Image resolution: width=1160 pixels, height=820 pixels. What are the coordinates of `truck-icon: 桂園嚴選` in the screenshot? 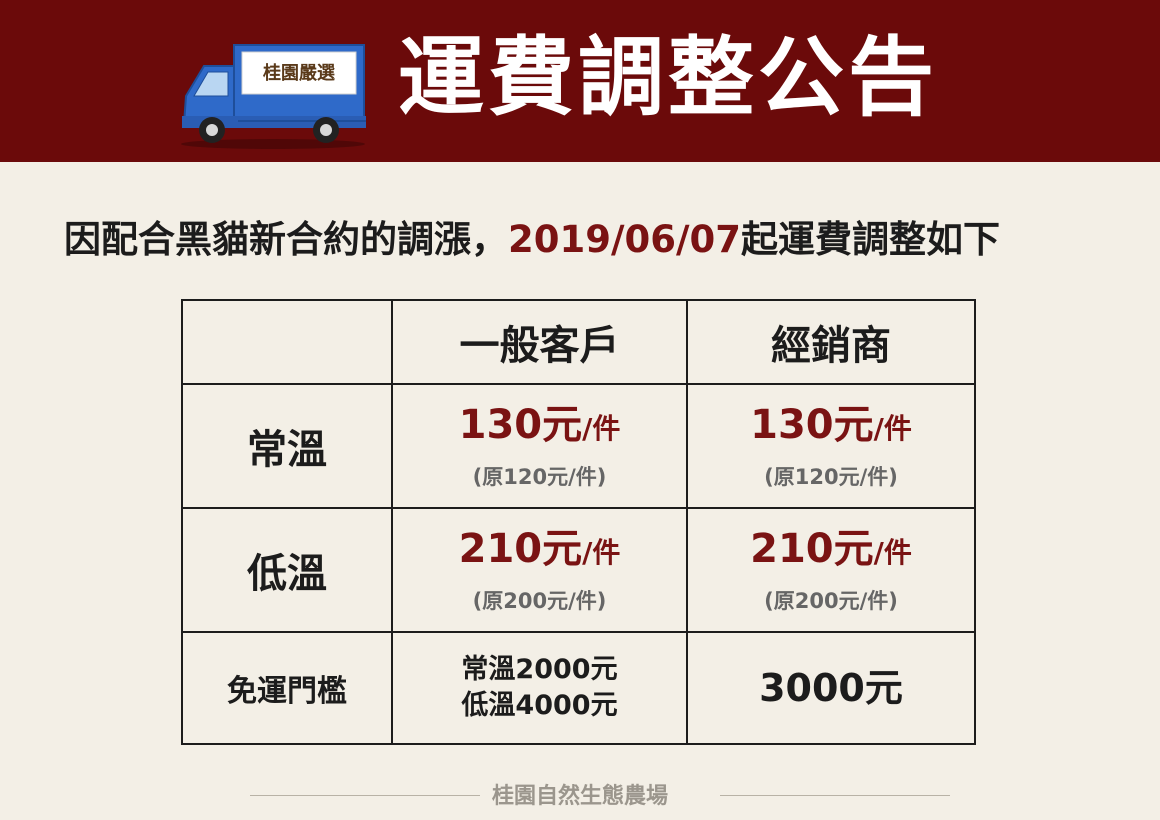 It's located at (273, 96).